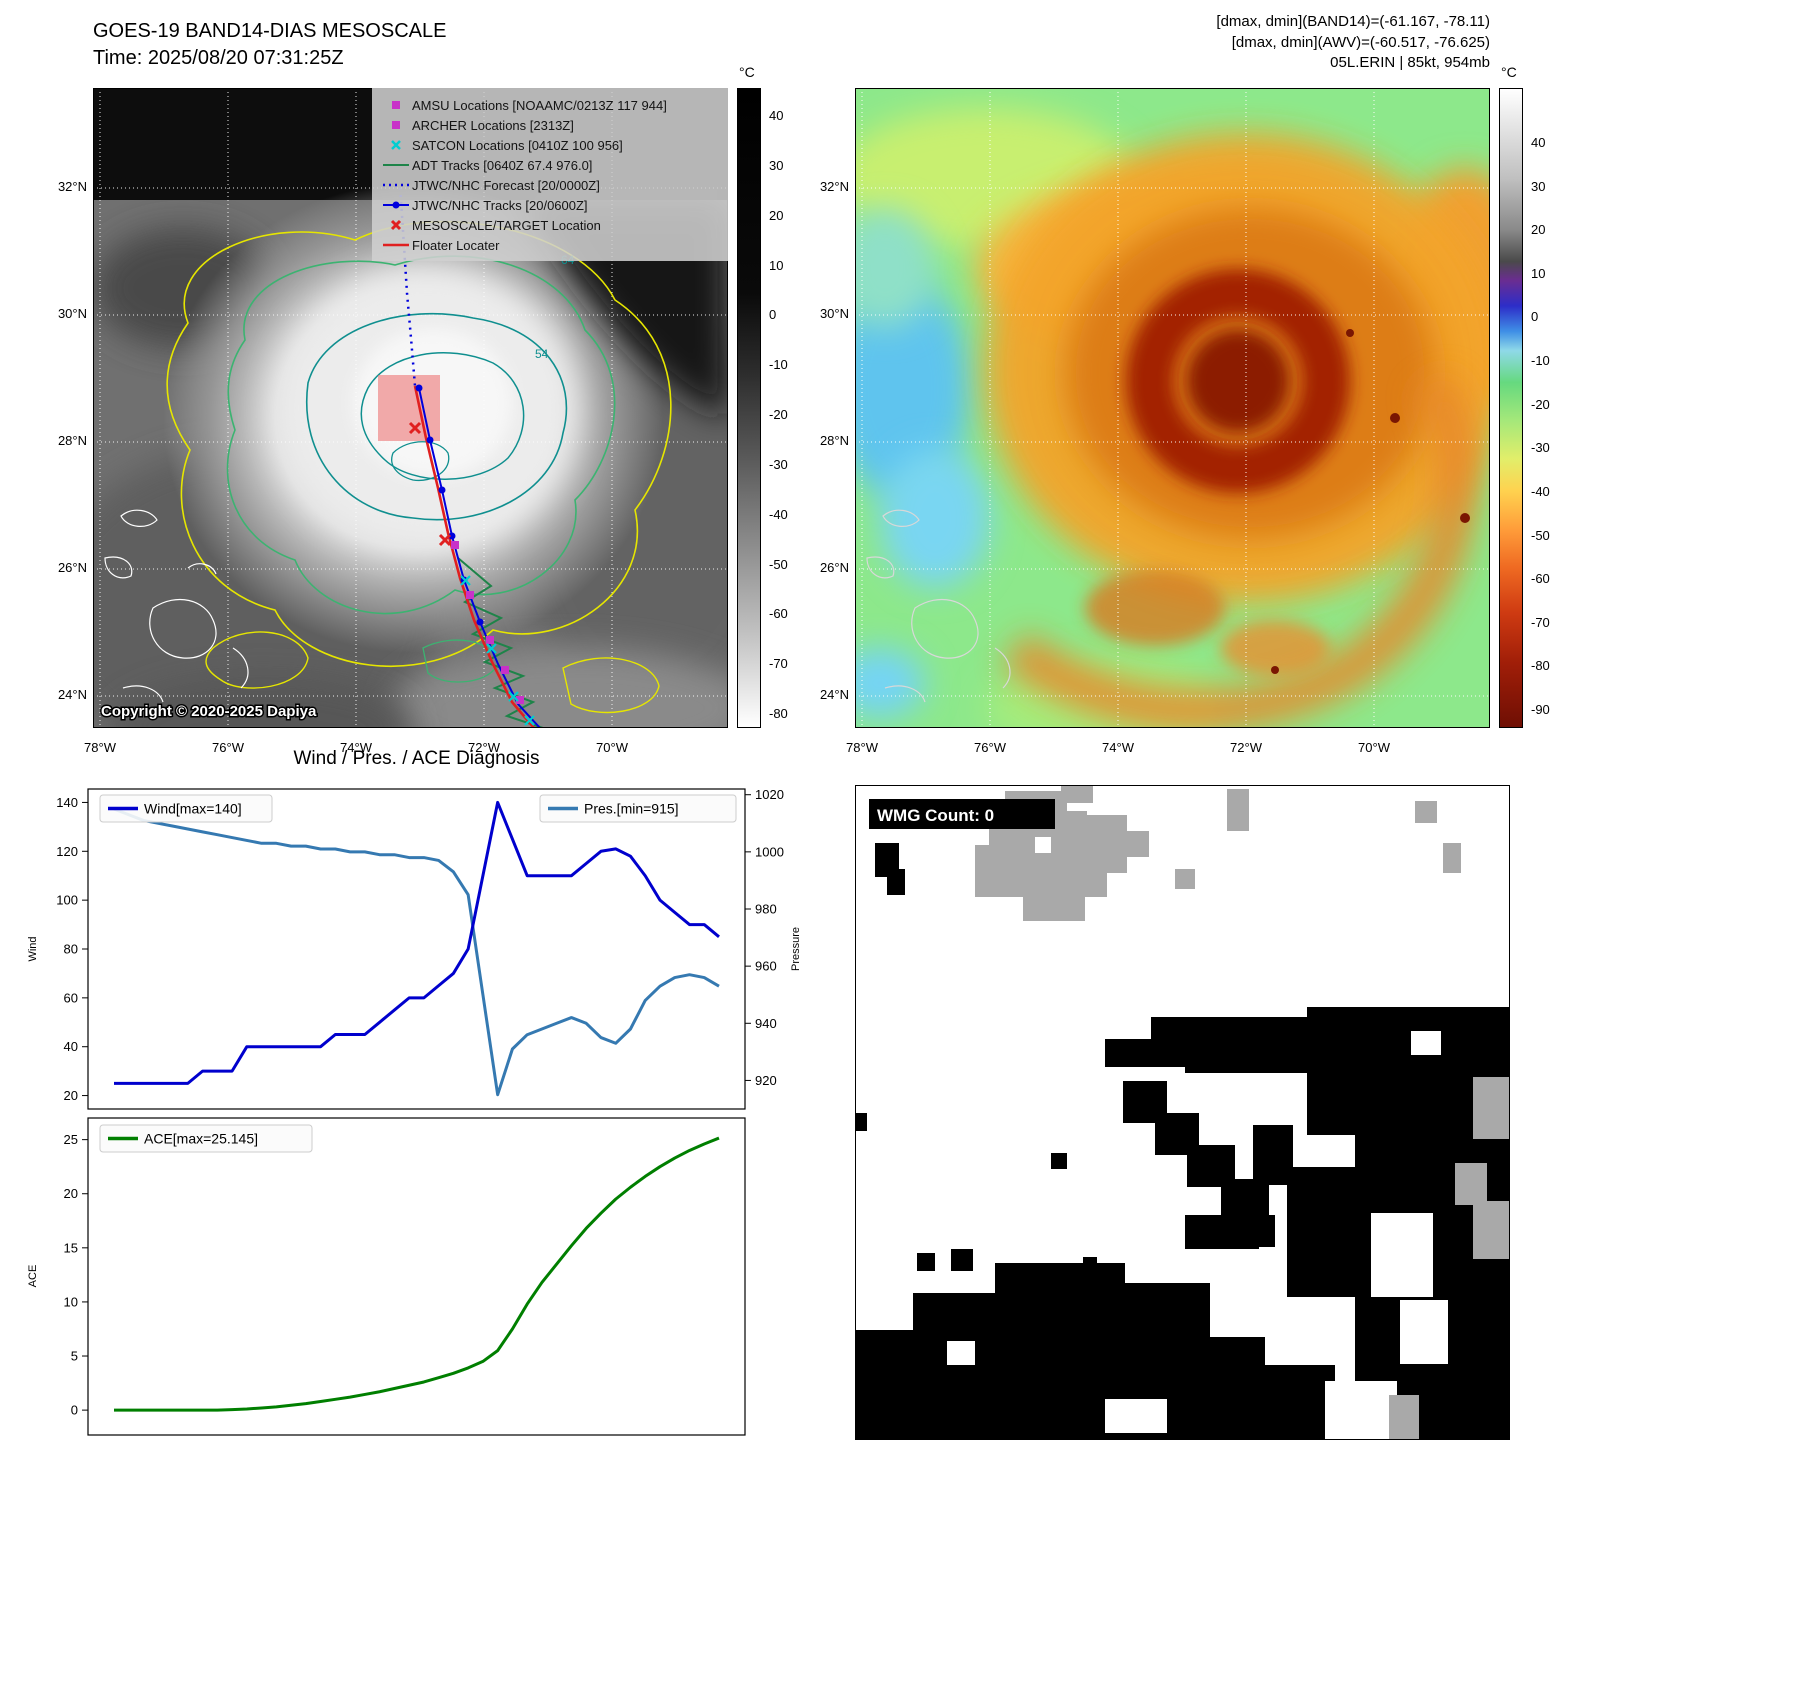 The image size is (1797, 1690). Describe the element at coordinates (776, 115) in the screenshot. I see `colorbar-tick-label: 40` at that location.